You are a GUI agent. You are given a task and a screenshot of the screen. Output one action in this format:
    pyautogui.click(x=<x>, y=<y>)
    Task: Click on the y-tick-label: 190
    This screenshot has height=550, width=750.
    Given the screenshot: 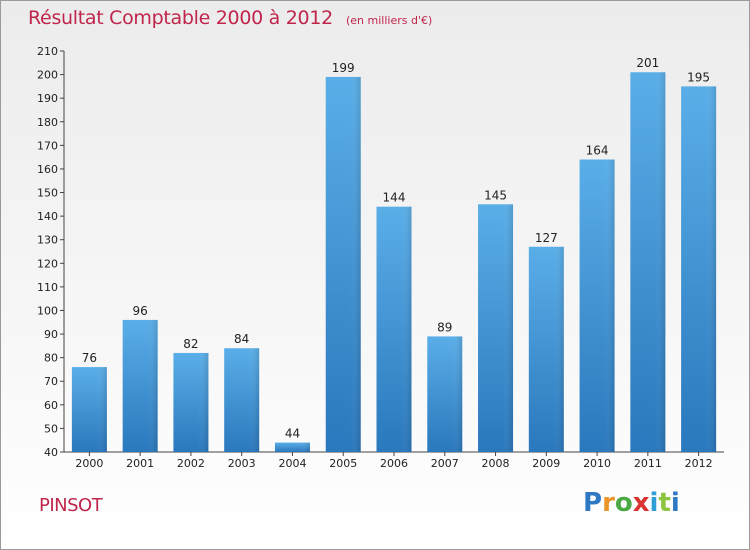 What is the action you would take?
    pyautogui.click(x=47, y=98)
    